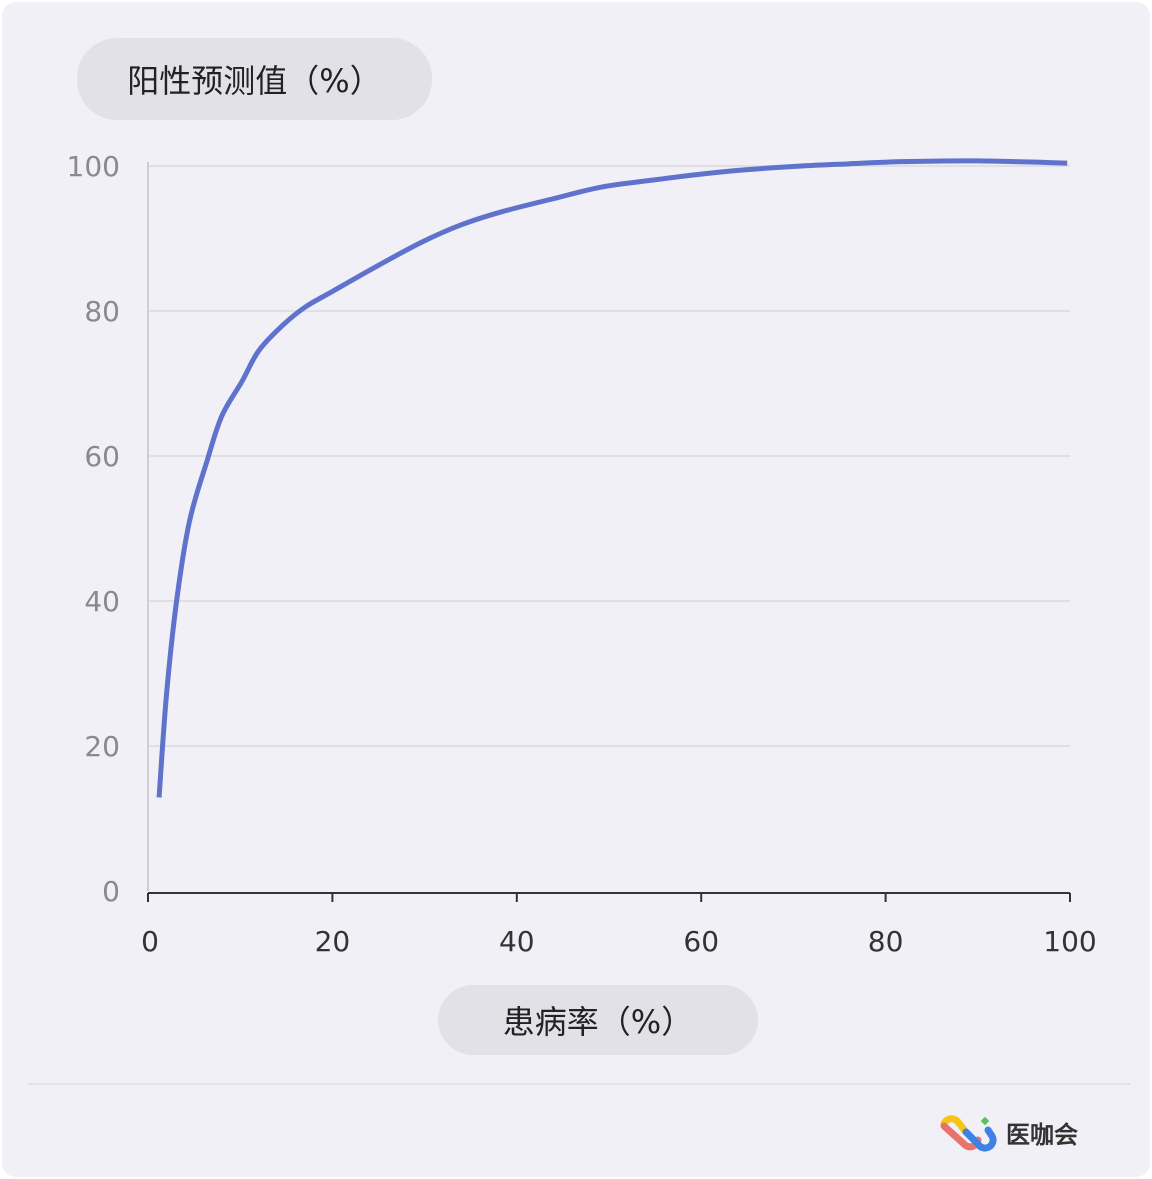  Describe the element at coordinates (579, 1084) in the screenshot. I see `divider` at that location.